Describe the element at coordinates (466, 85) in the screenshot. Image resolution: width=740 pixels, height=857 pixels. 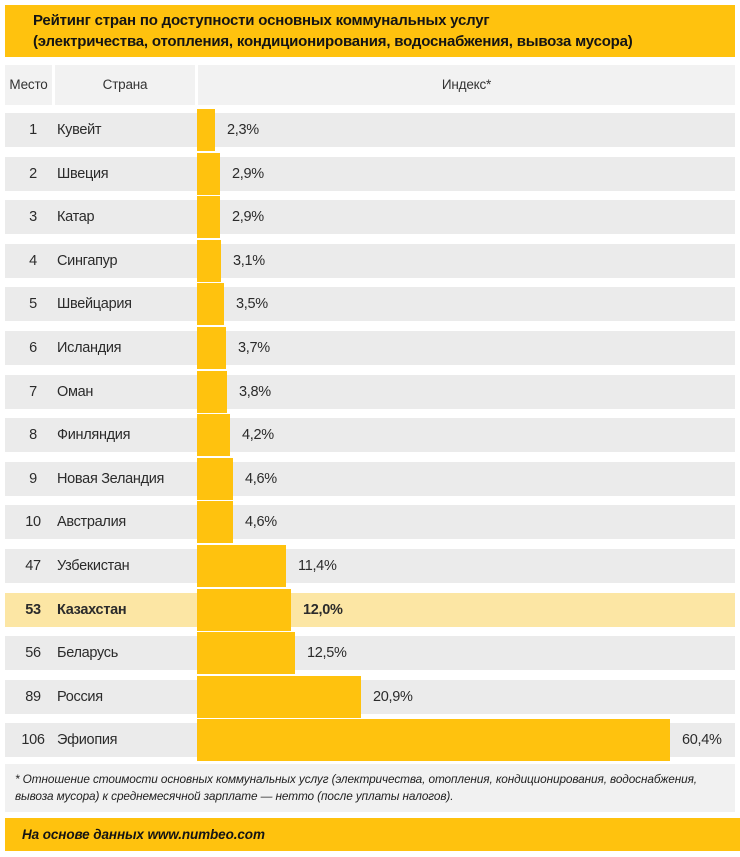
I see `column-header-index: Индекс*` at that location.